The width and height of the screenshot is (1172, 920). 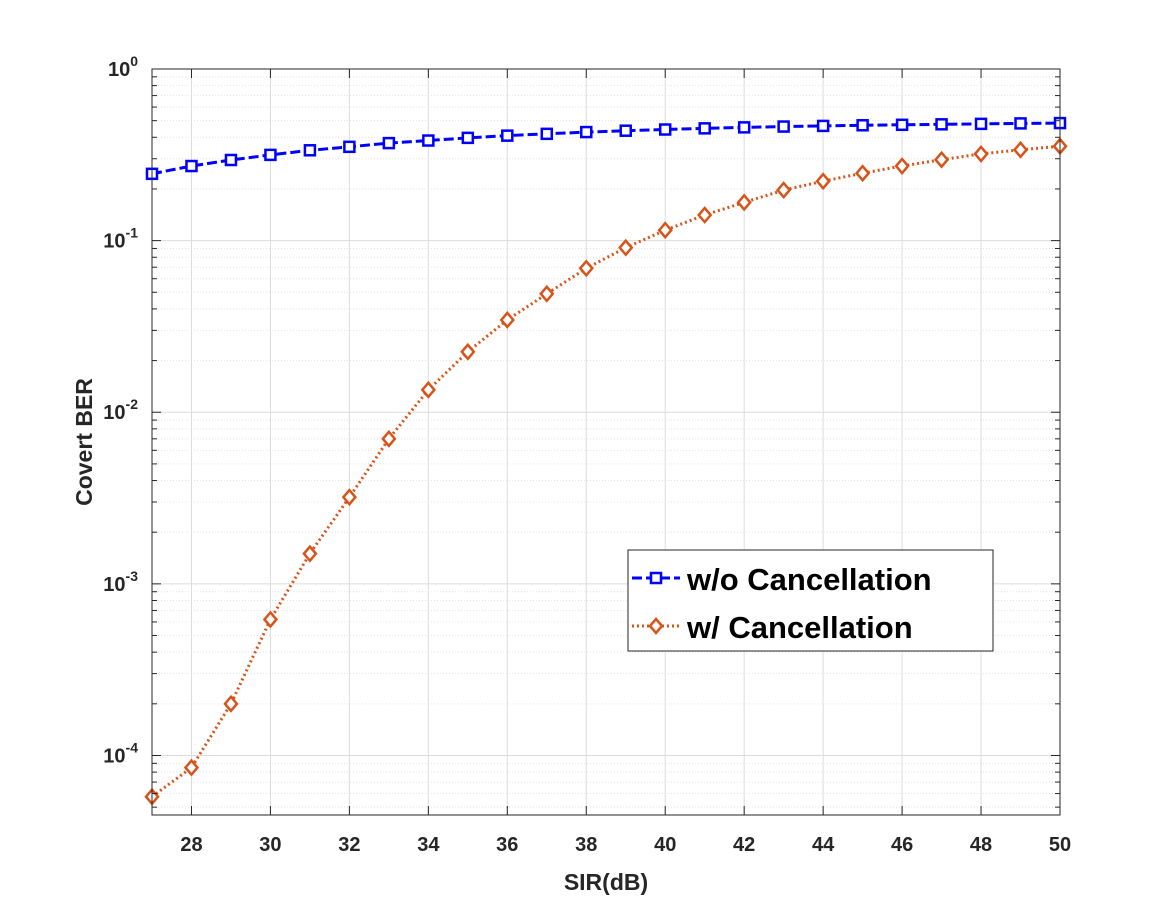 What do you see at coordinates (823, 845) in the screenshot?
I see `x-tick-label: 44` at bounding box center [823, 845].